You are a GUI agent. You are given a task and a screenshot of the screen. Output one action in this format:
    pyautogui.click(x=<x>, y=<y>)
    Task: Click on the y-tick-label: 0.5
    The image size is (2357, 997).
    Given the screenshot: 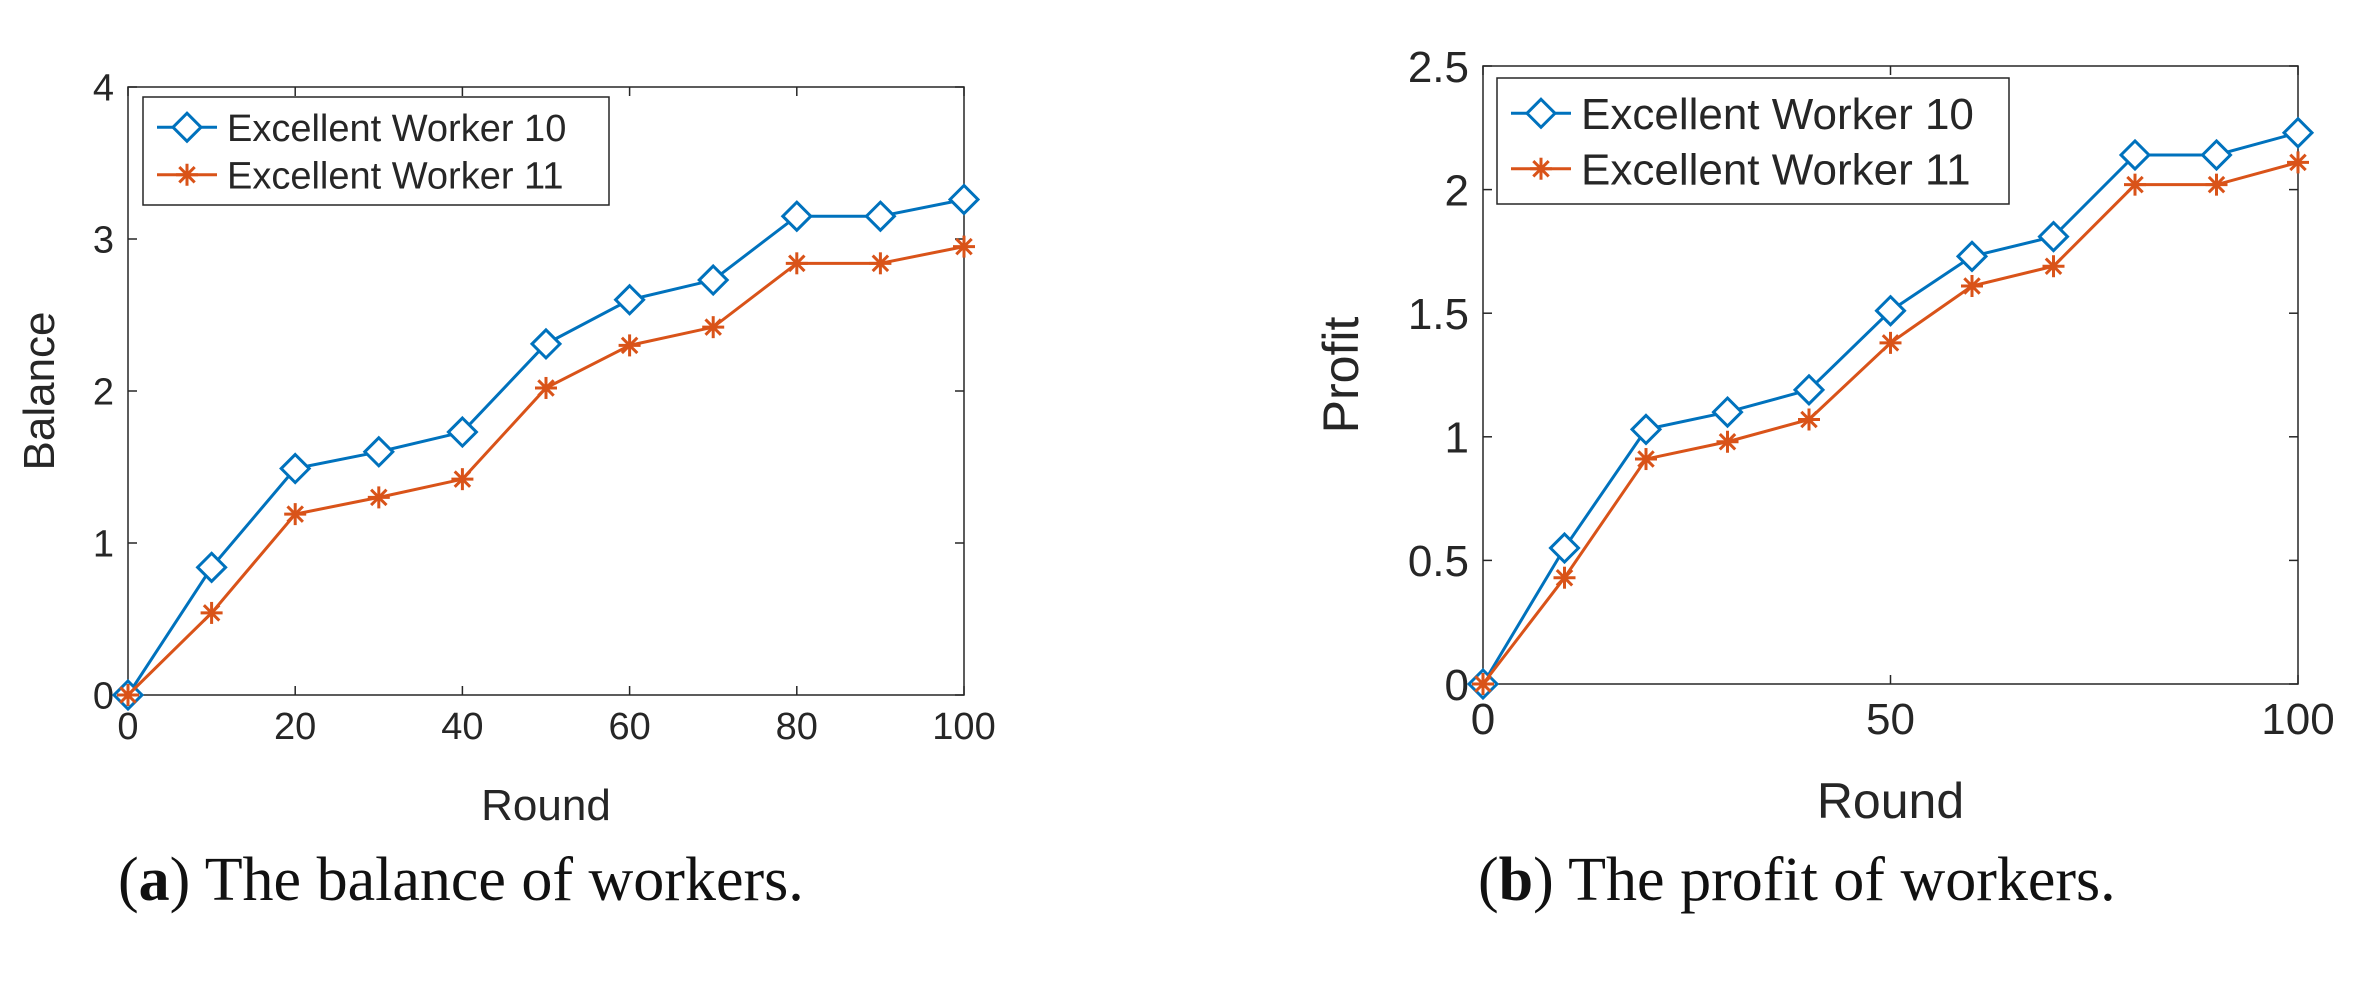 What is the action you would take?
    pyautogui.click(x=1438, y=561)
    